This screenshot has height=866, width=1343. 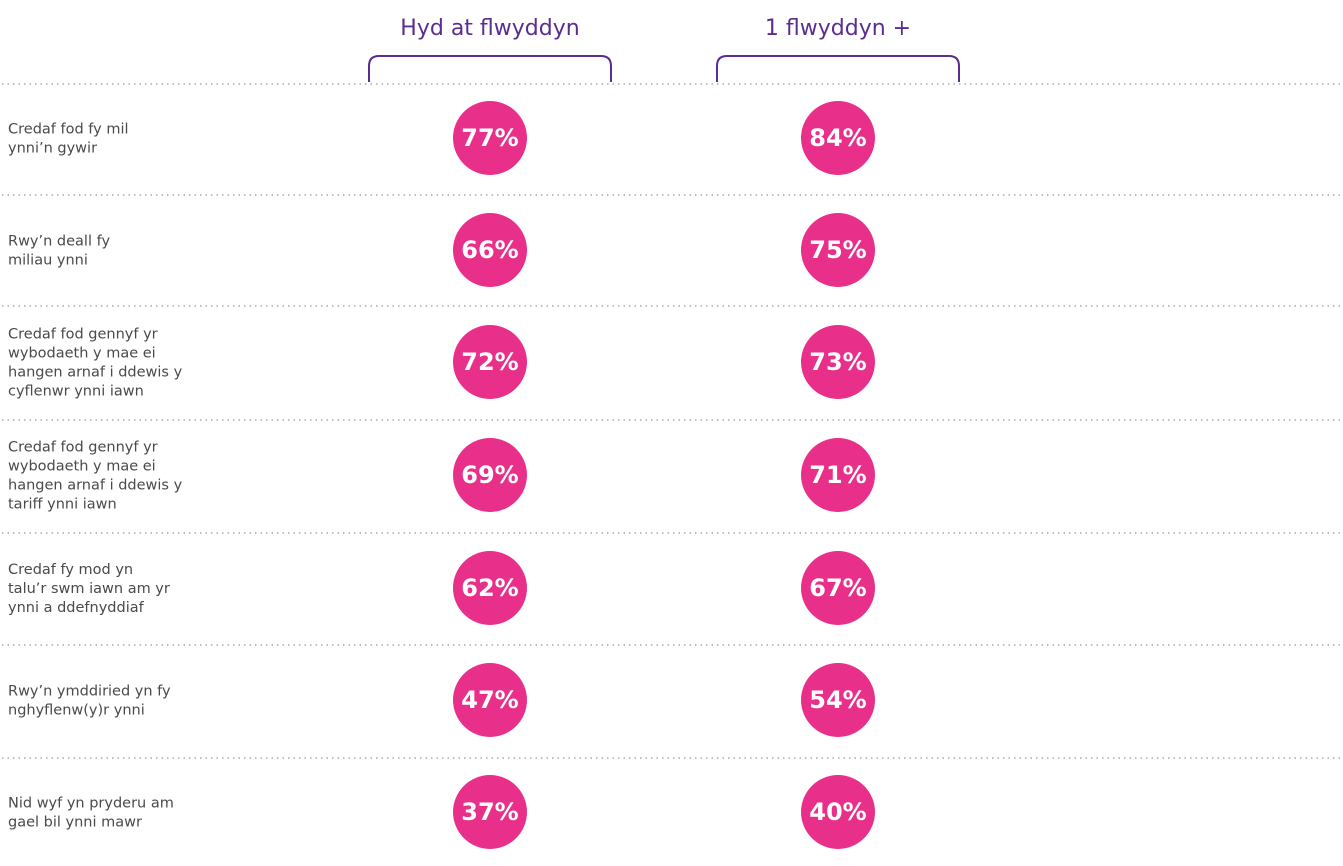 I want to click on value-text: 84%, so click(x=837, y=138).